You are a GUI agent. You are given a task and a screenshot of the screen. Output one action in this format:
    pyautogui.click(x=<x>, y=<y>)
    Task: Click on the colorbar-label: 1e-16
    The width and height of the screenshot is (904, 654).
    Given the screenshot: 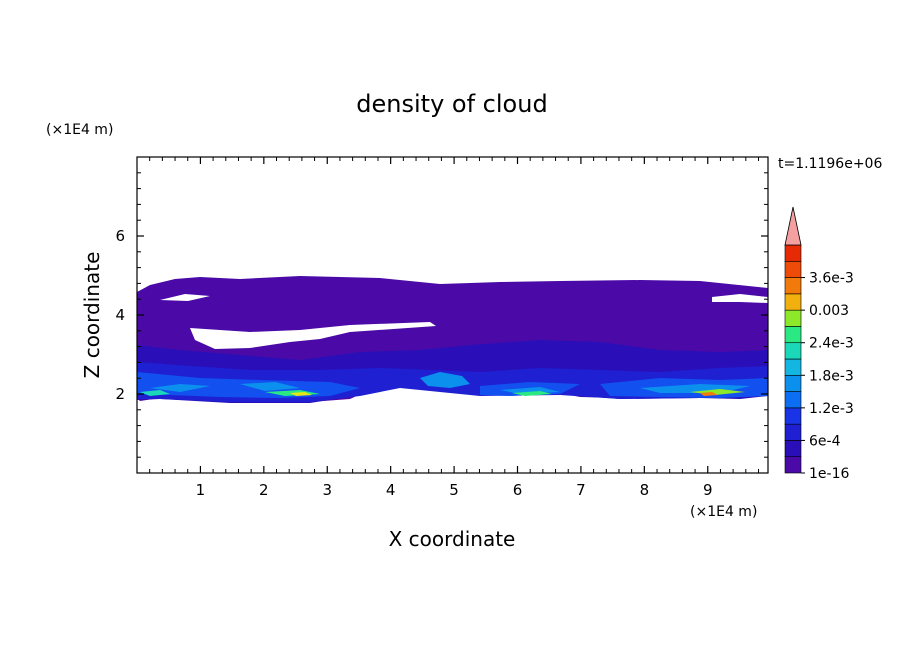 What is the action you would take?
    pyautogui.click(x=829, y=474)
    